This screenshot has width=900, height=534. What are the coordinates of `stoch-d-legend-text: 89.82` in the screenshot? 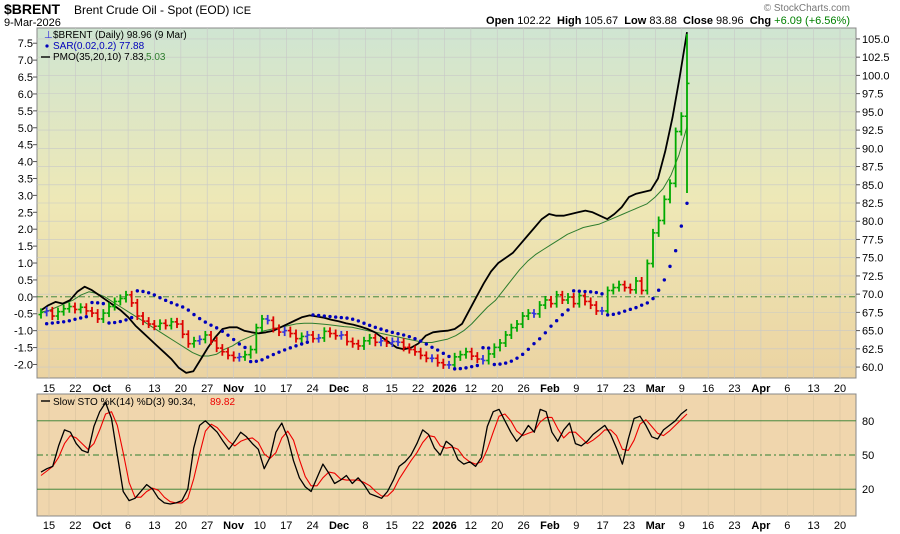 It's located at (222, 402).